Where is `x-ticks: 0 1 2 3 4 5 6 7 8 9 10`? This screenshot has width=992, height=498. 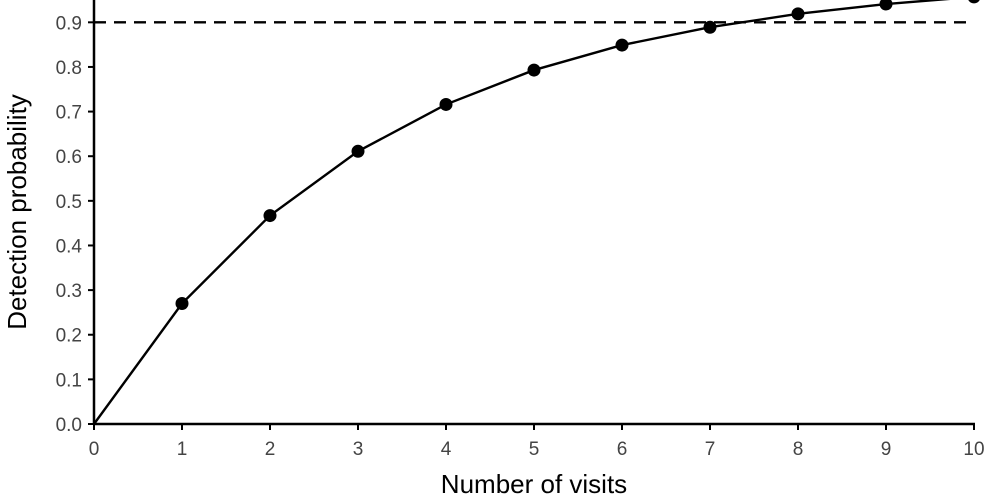
x-ticks: 0 1 2 3 4 5 6 7 8 9 10 is located at coordinates (537, 442).